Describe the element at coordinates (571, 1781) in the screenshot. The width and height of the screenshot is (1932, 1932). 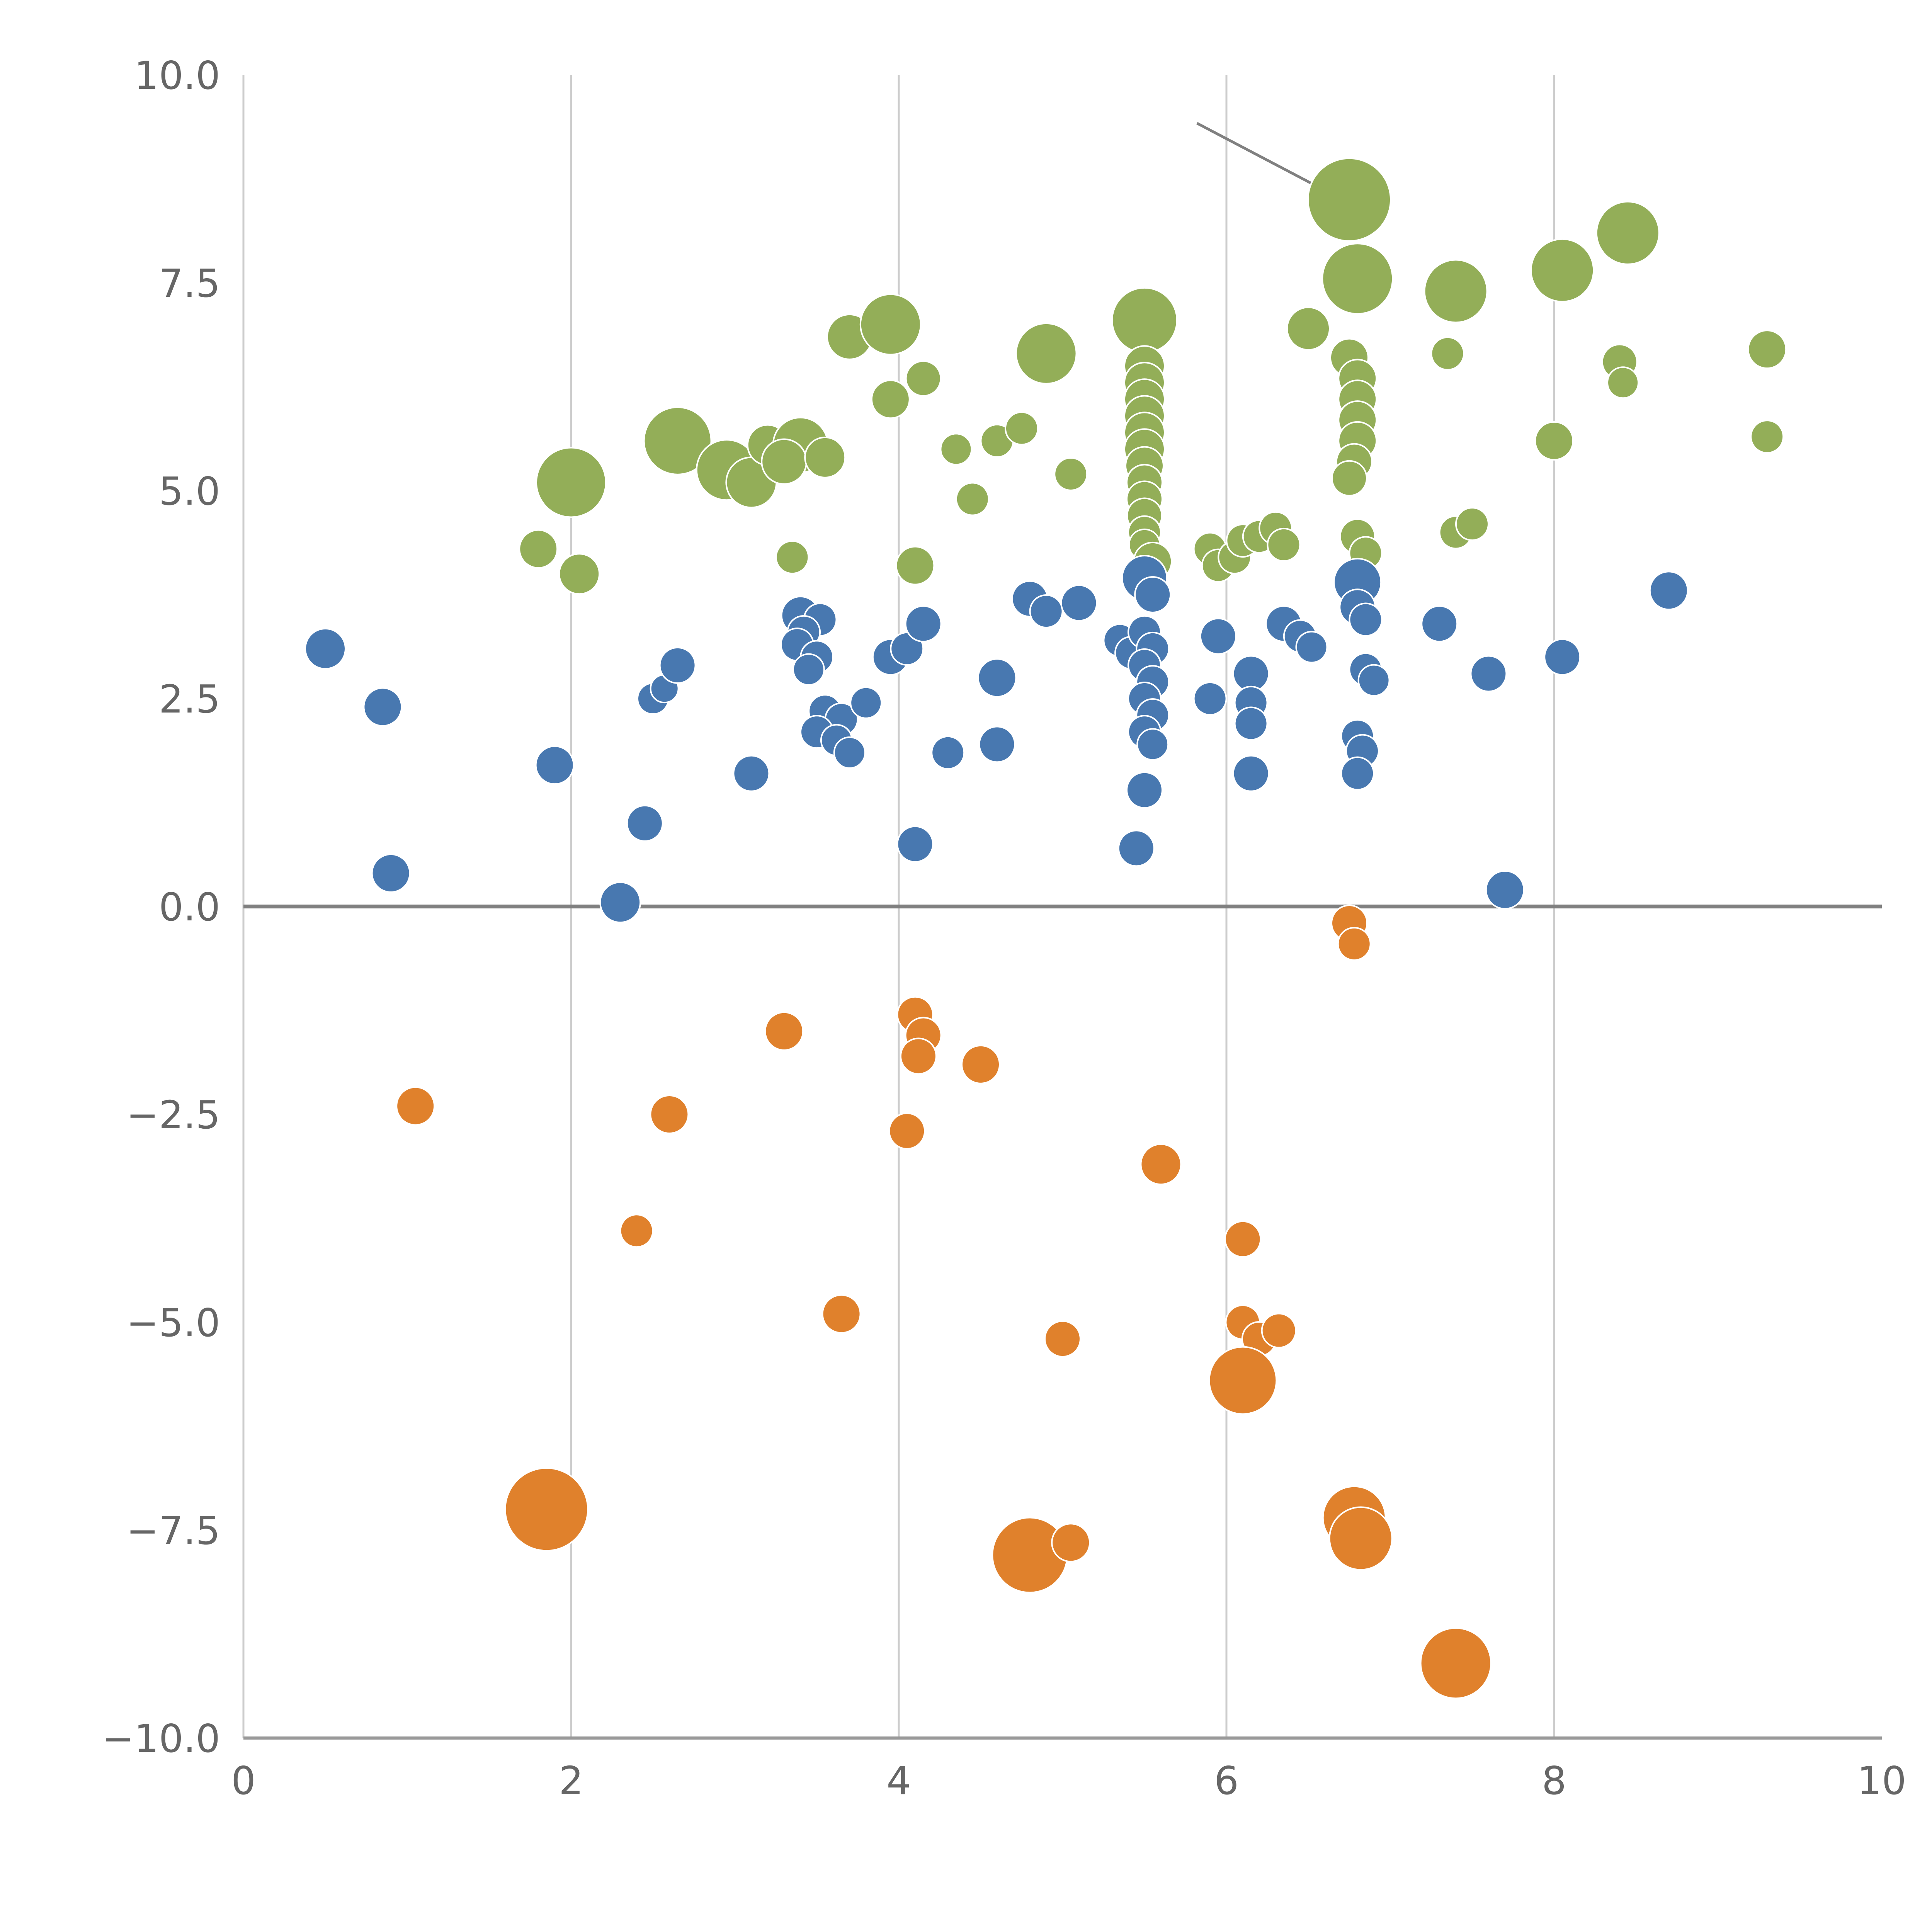
I see `x-tick-label-1: 2` at that location.